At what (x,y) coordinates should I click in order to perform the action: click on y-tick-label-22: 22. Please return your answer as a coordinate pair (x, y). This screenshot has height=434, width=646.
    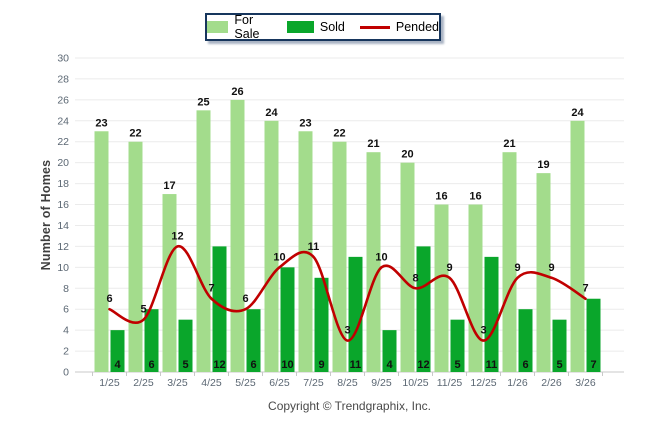
    Looking at the image, I should click on (63, 142).